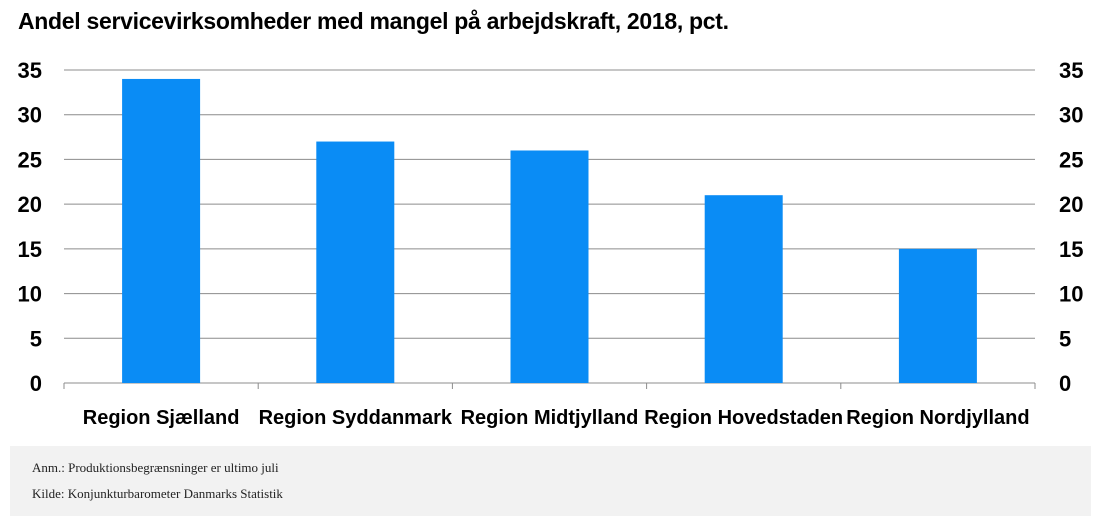 Image resolution: width=1102 pixels, height=527 pixels. I want to click on y-tick-label-right: 25, so click(1071, 159).